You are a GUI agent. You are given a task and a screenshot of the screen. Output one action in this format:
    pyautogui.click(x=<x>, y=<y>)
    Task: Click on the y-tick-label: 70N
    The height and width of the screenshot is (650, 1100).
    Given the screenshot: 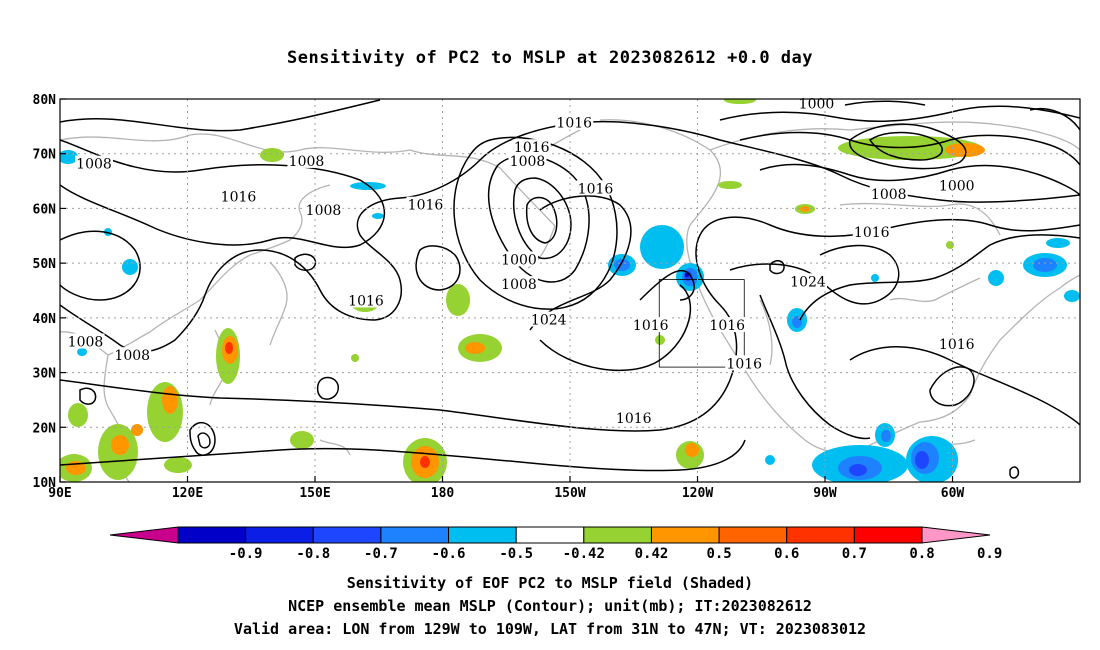 What is the action you would take?
    pyautogui.click(x=45, y=155)
    